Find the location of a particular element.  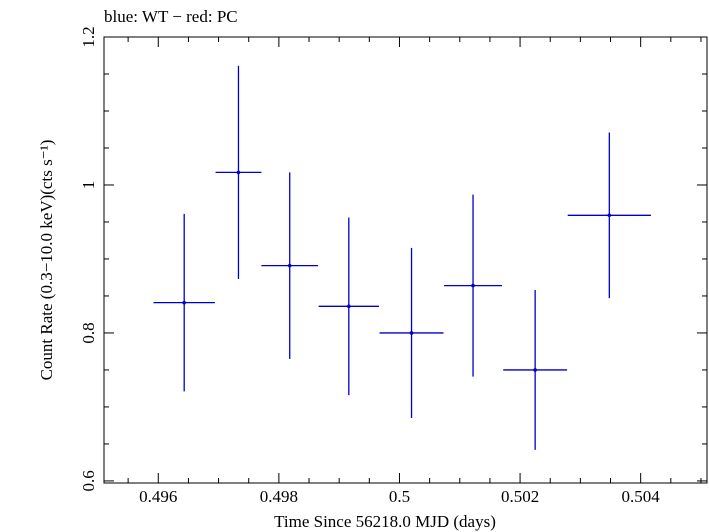

y-tick-label: 1 is located at coordinates (88, 185).